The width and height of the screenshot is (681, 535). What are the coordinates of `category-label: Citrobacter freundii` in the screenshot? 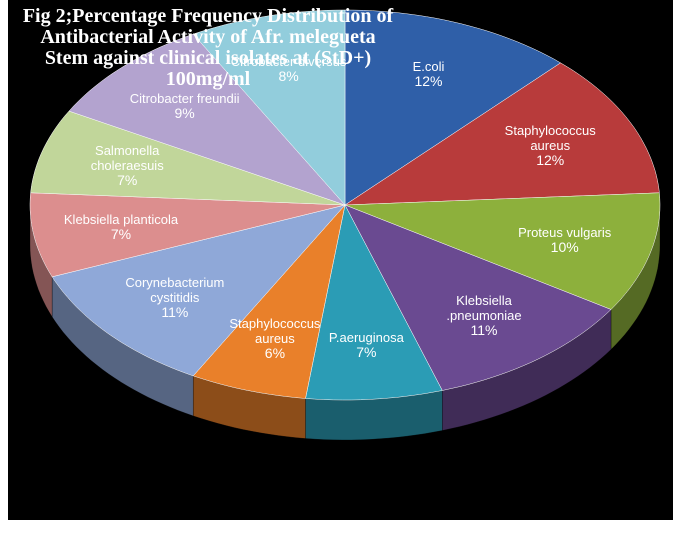 It's located at (184, 98).